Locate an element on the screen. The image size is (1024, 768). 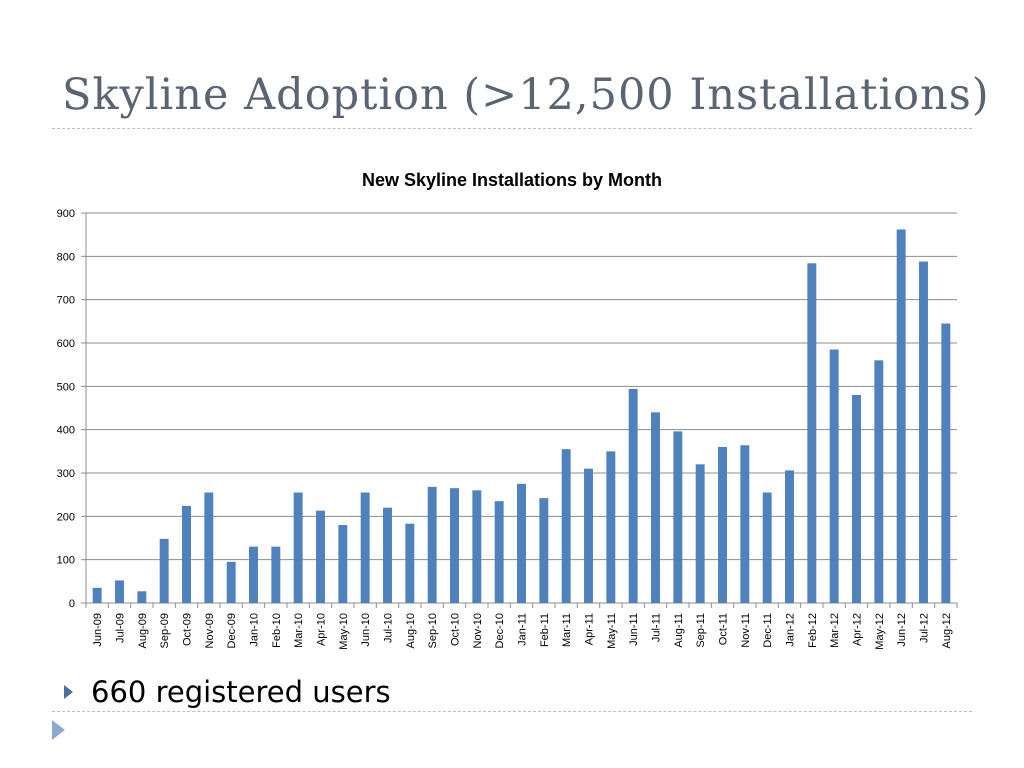
title-divider is located at coordinates (512, 128).